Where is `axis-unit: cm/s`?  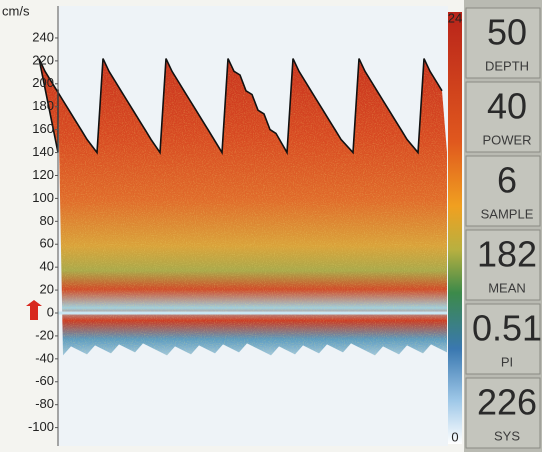
axis-unit: cm/s is located at coordinates (16, 10).